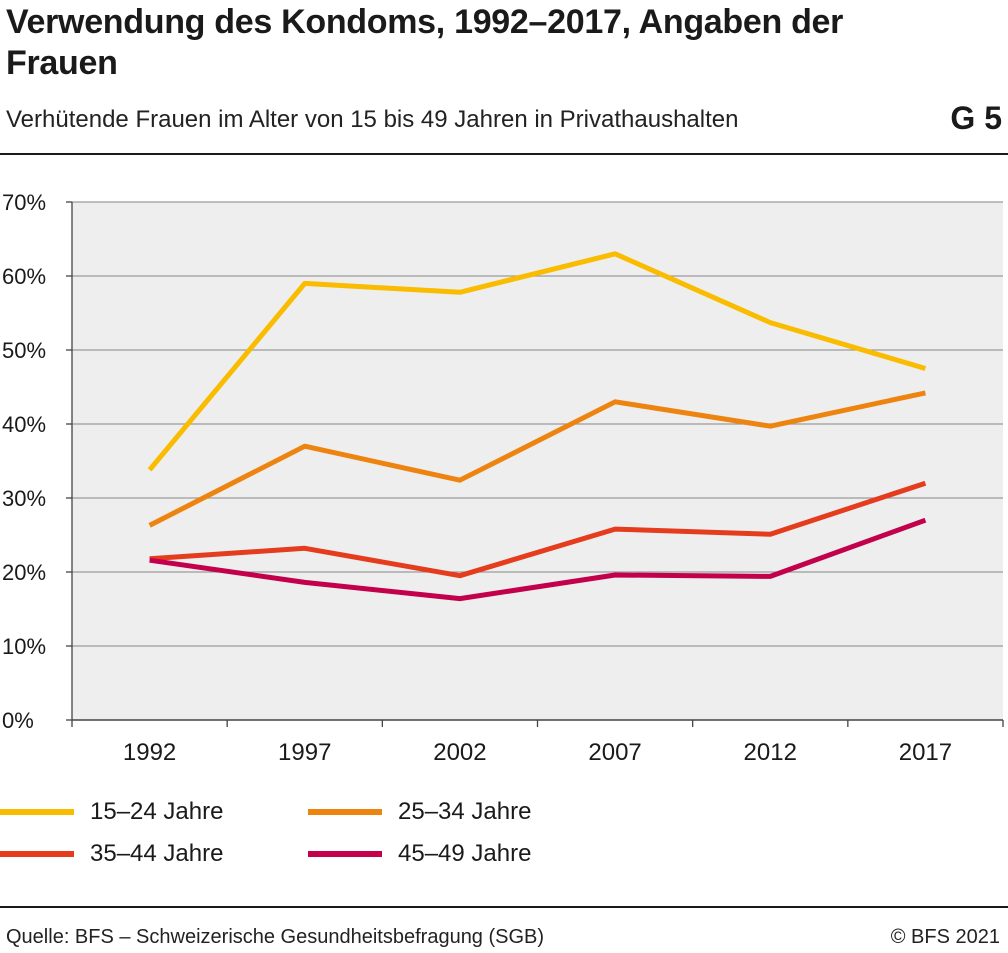 The image size is (1008, 953). Describe the element at coordinates (18, 720) in the screenshot. I see `y-tick-label: 0%` at that location.